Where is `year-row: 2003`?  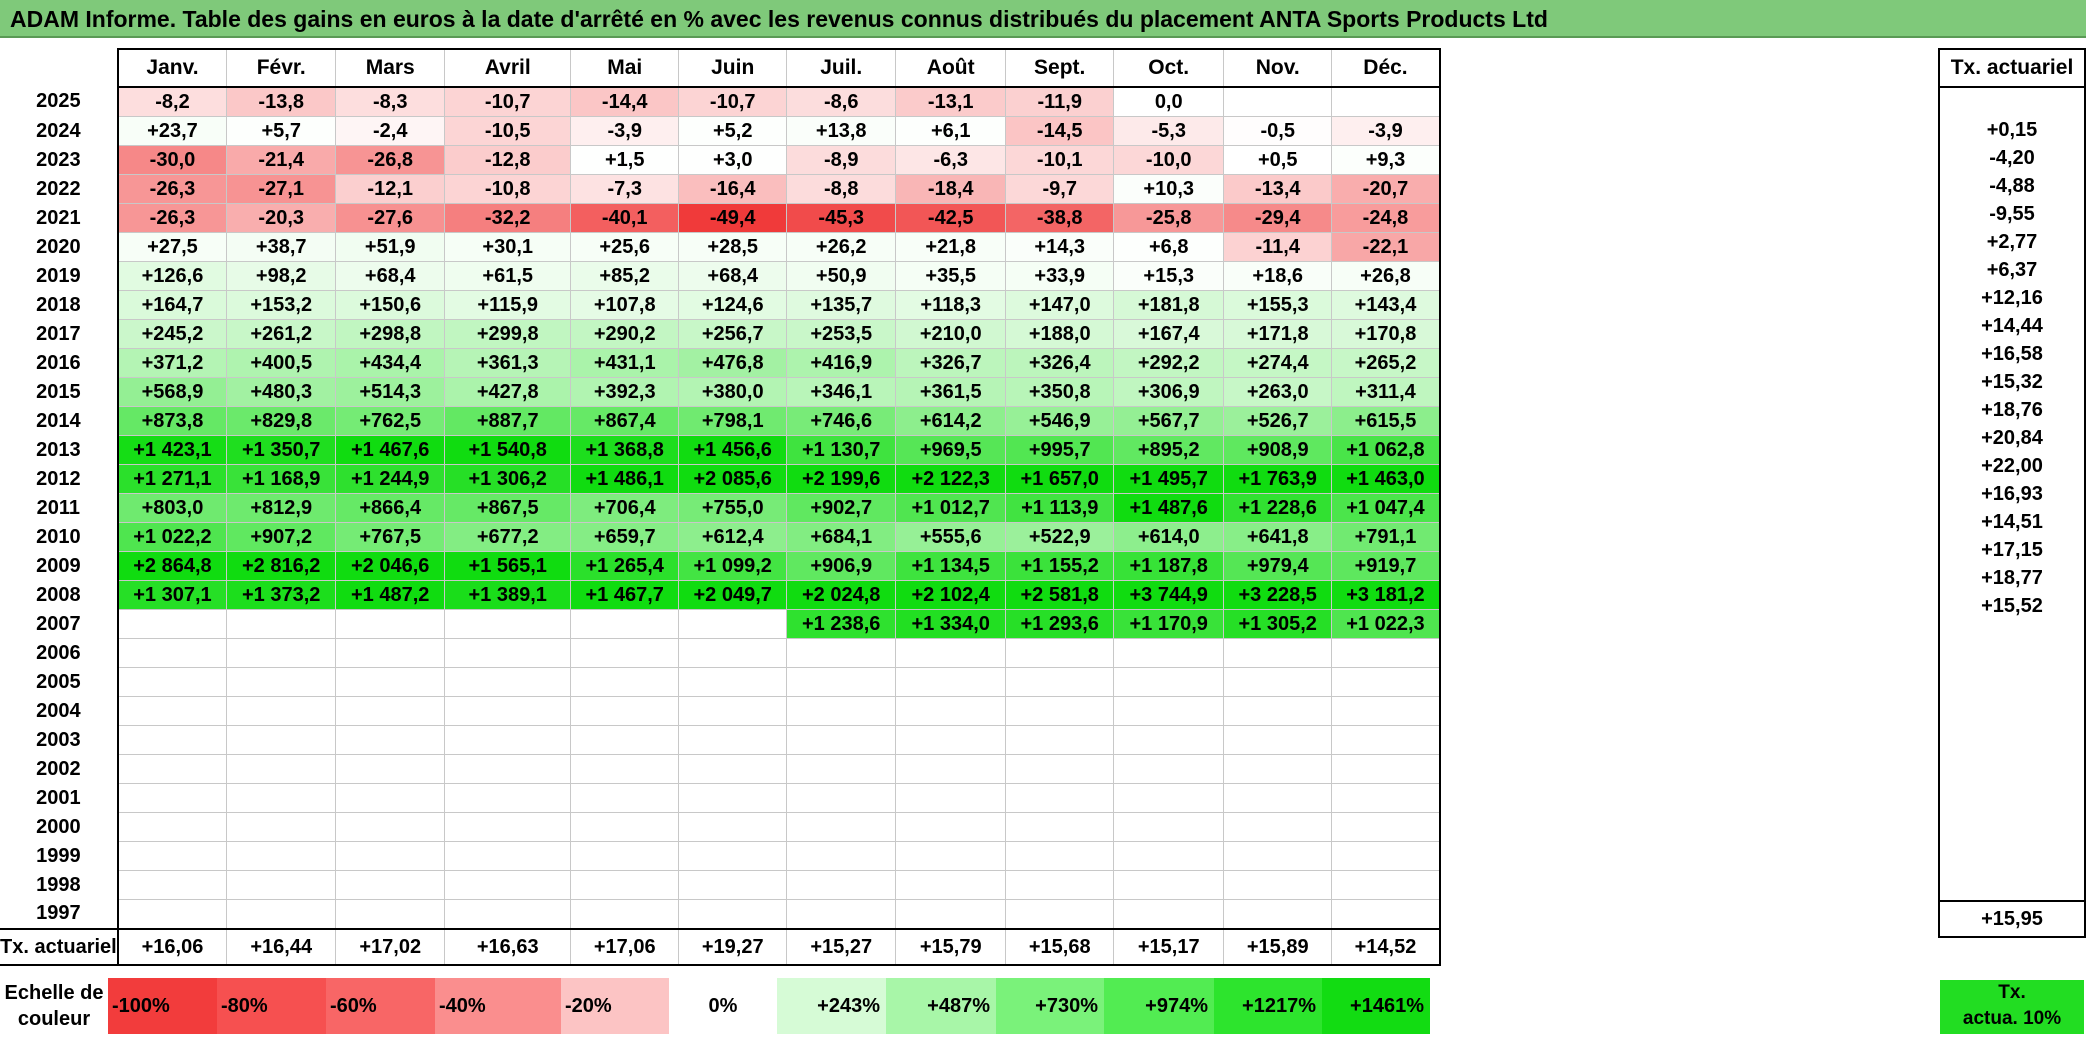
year-row: 2003 is located at coordinates (720, 740).